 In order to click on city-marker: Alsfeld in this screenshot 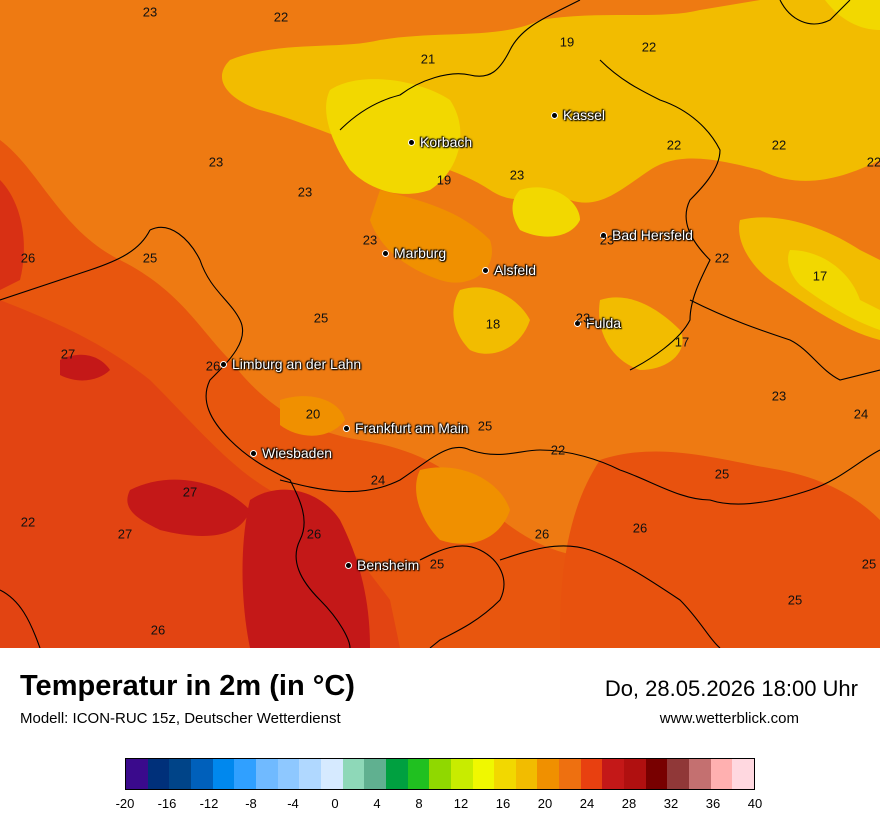, I will do `click(509, 270)`.